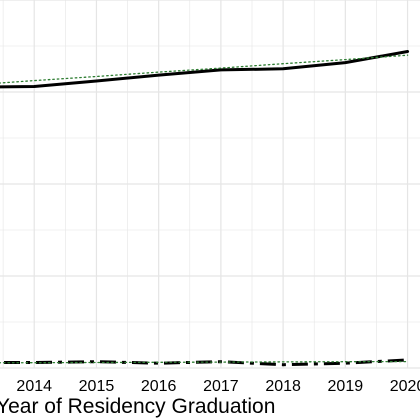  I want to click on x-tick-label: 2017, so click(221, 386).